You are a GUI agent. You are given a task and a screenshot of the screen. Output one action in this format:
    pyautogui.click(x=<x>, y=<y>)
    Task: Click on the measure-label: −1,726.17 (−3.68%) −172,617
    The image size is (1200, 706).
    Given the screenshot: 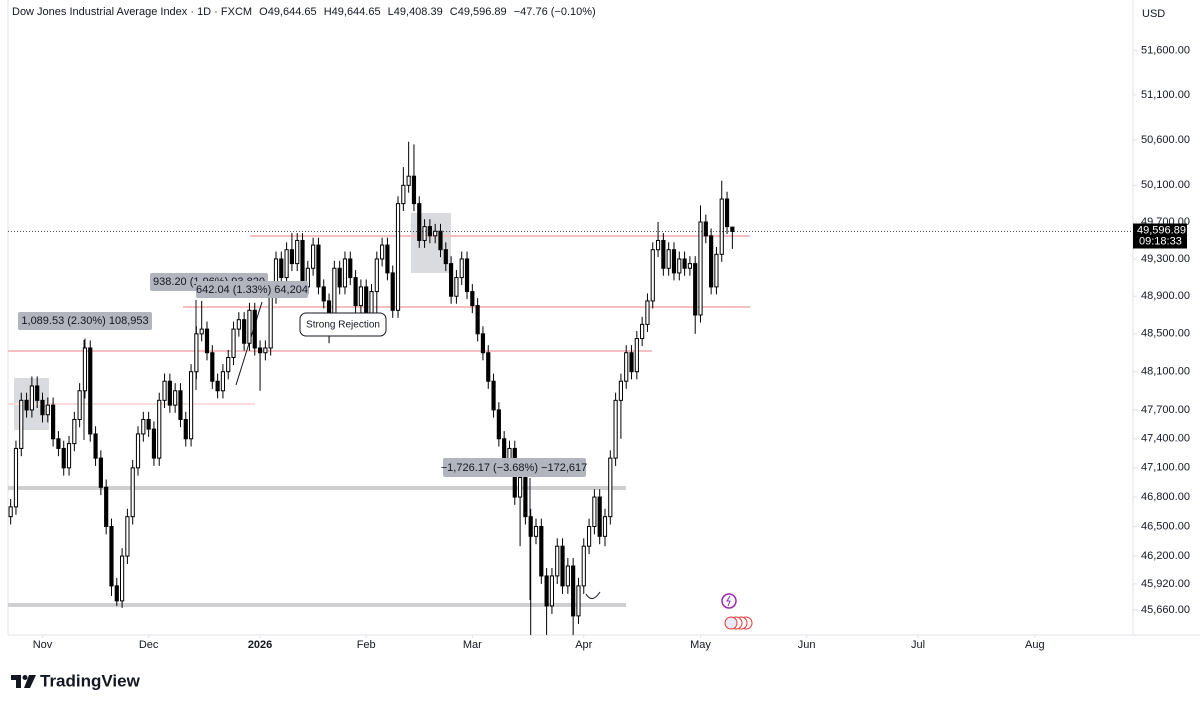 What is the action you would take?
    pyautogui.click(x=514, y=468)
    